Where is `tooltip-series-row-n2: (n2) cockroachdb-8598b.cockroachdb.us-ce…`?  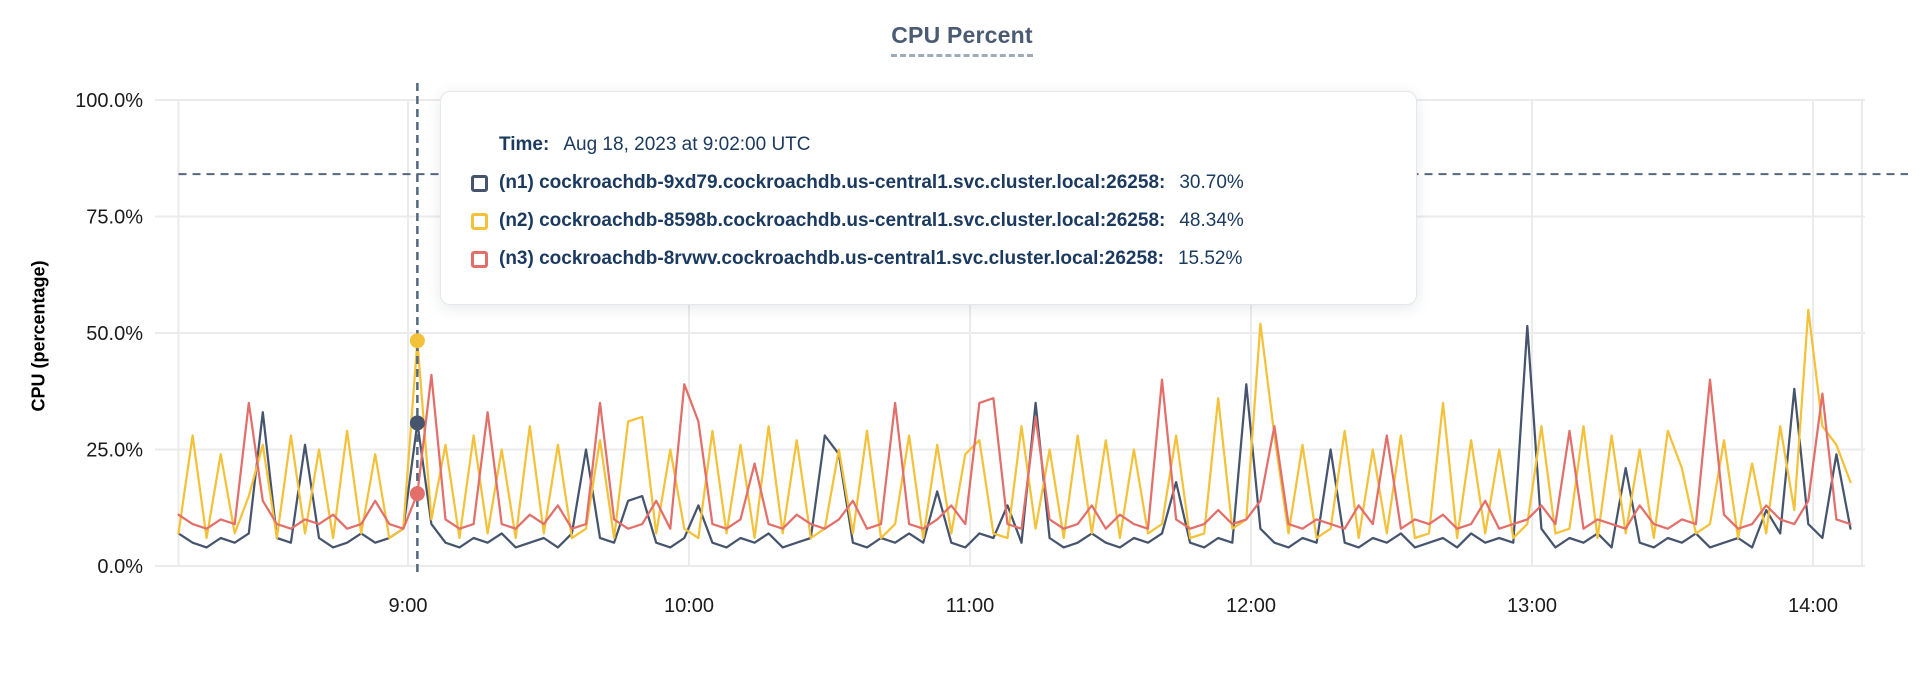 tooltip-series-row-n2: (n2) cockroachdb-8598b.cockroachdb.us-ce… is located at coordinates (928, 221).